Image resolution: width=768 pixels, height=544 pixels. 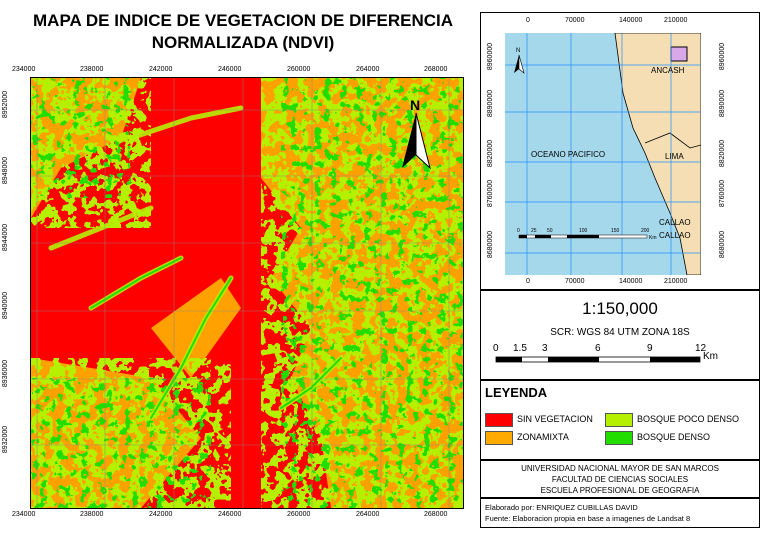 I want to click on credit-author: Elaborado por: ENRIQUEZ CUBILLAS DAVID, so click(x=561, y=507).